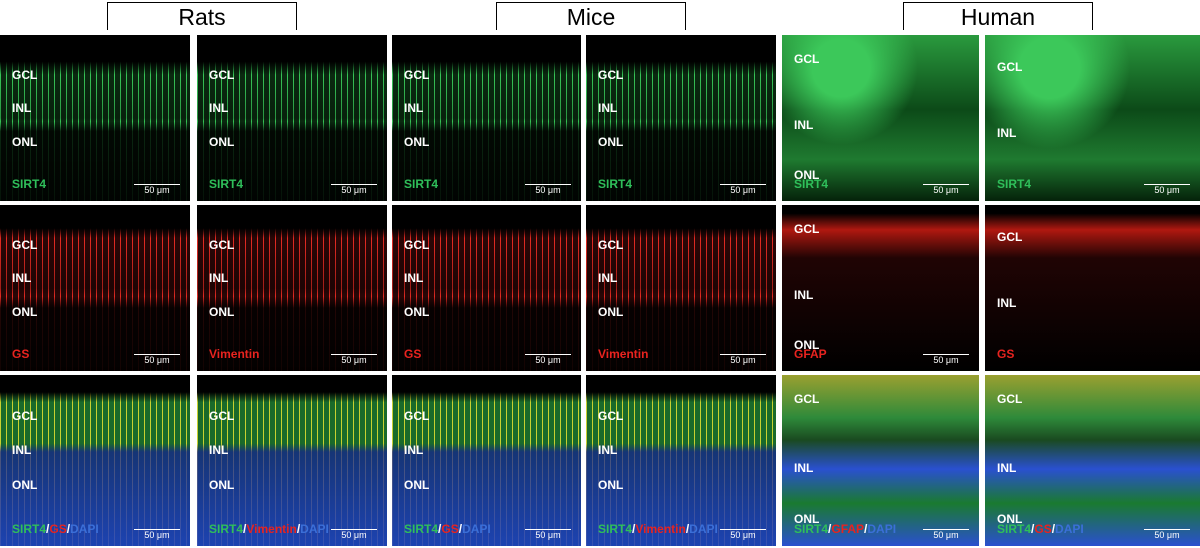  What do you see at coordinates (880, 288) in the screenshot?
I see `micrograph-panel: GCL INL ONL GFAP 50 μm` at bounding box center [880, 288].